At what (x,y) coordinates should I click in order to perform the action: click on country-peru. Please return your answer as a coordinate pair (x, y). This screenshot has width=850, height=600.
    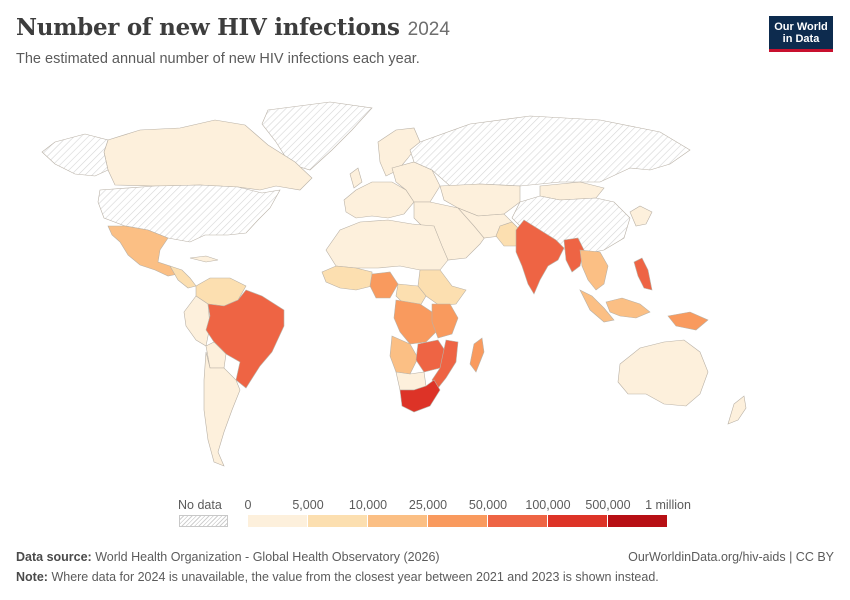
    Looking at the image, I should click on (197, 321).